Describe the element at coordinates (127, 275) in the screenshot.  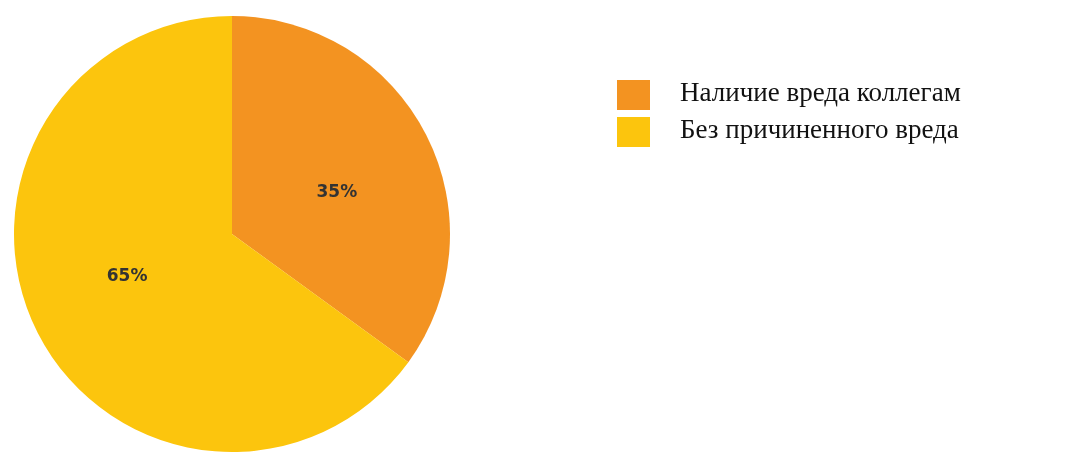
I see `data-label: 65%` at that location.